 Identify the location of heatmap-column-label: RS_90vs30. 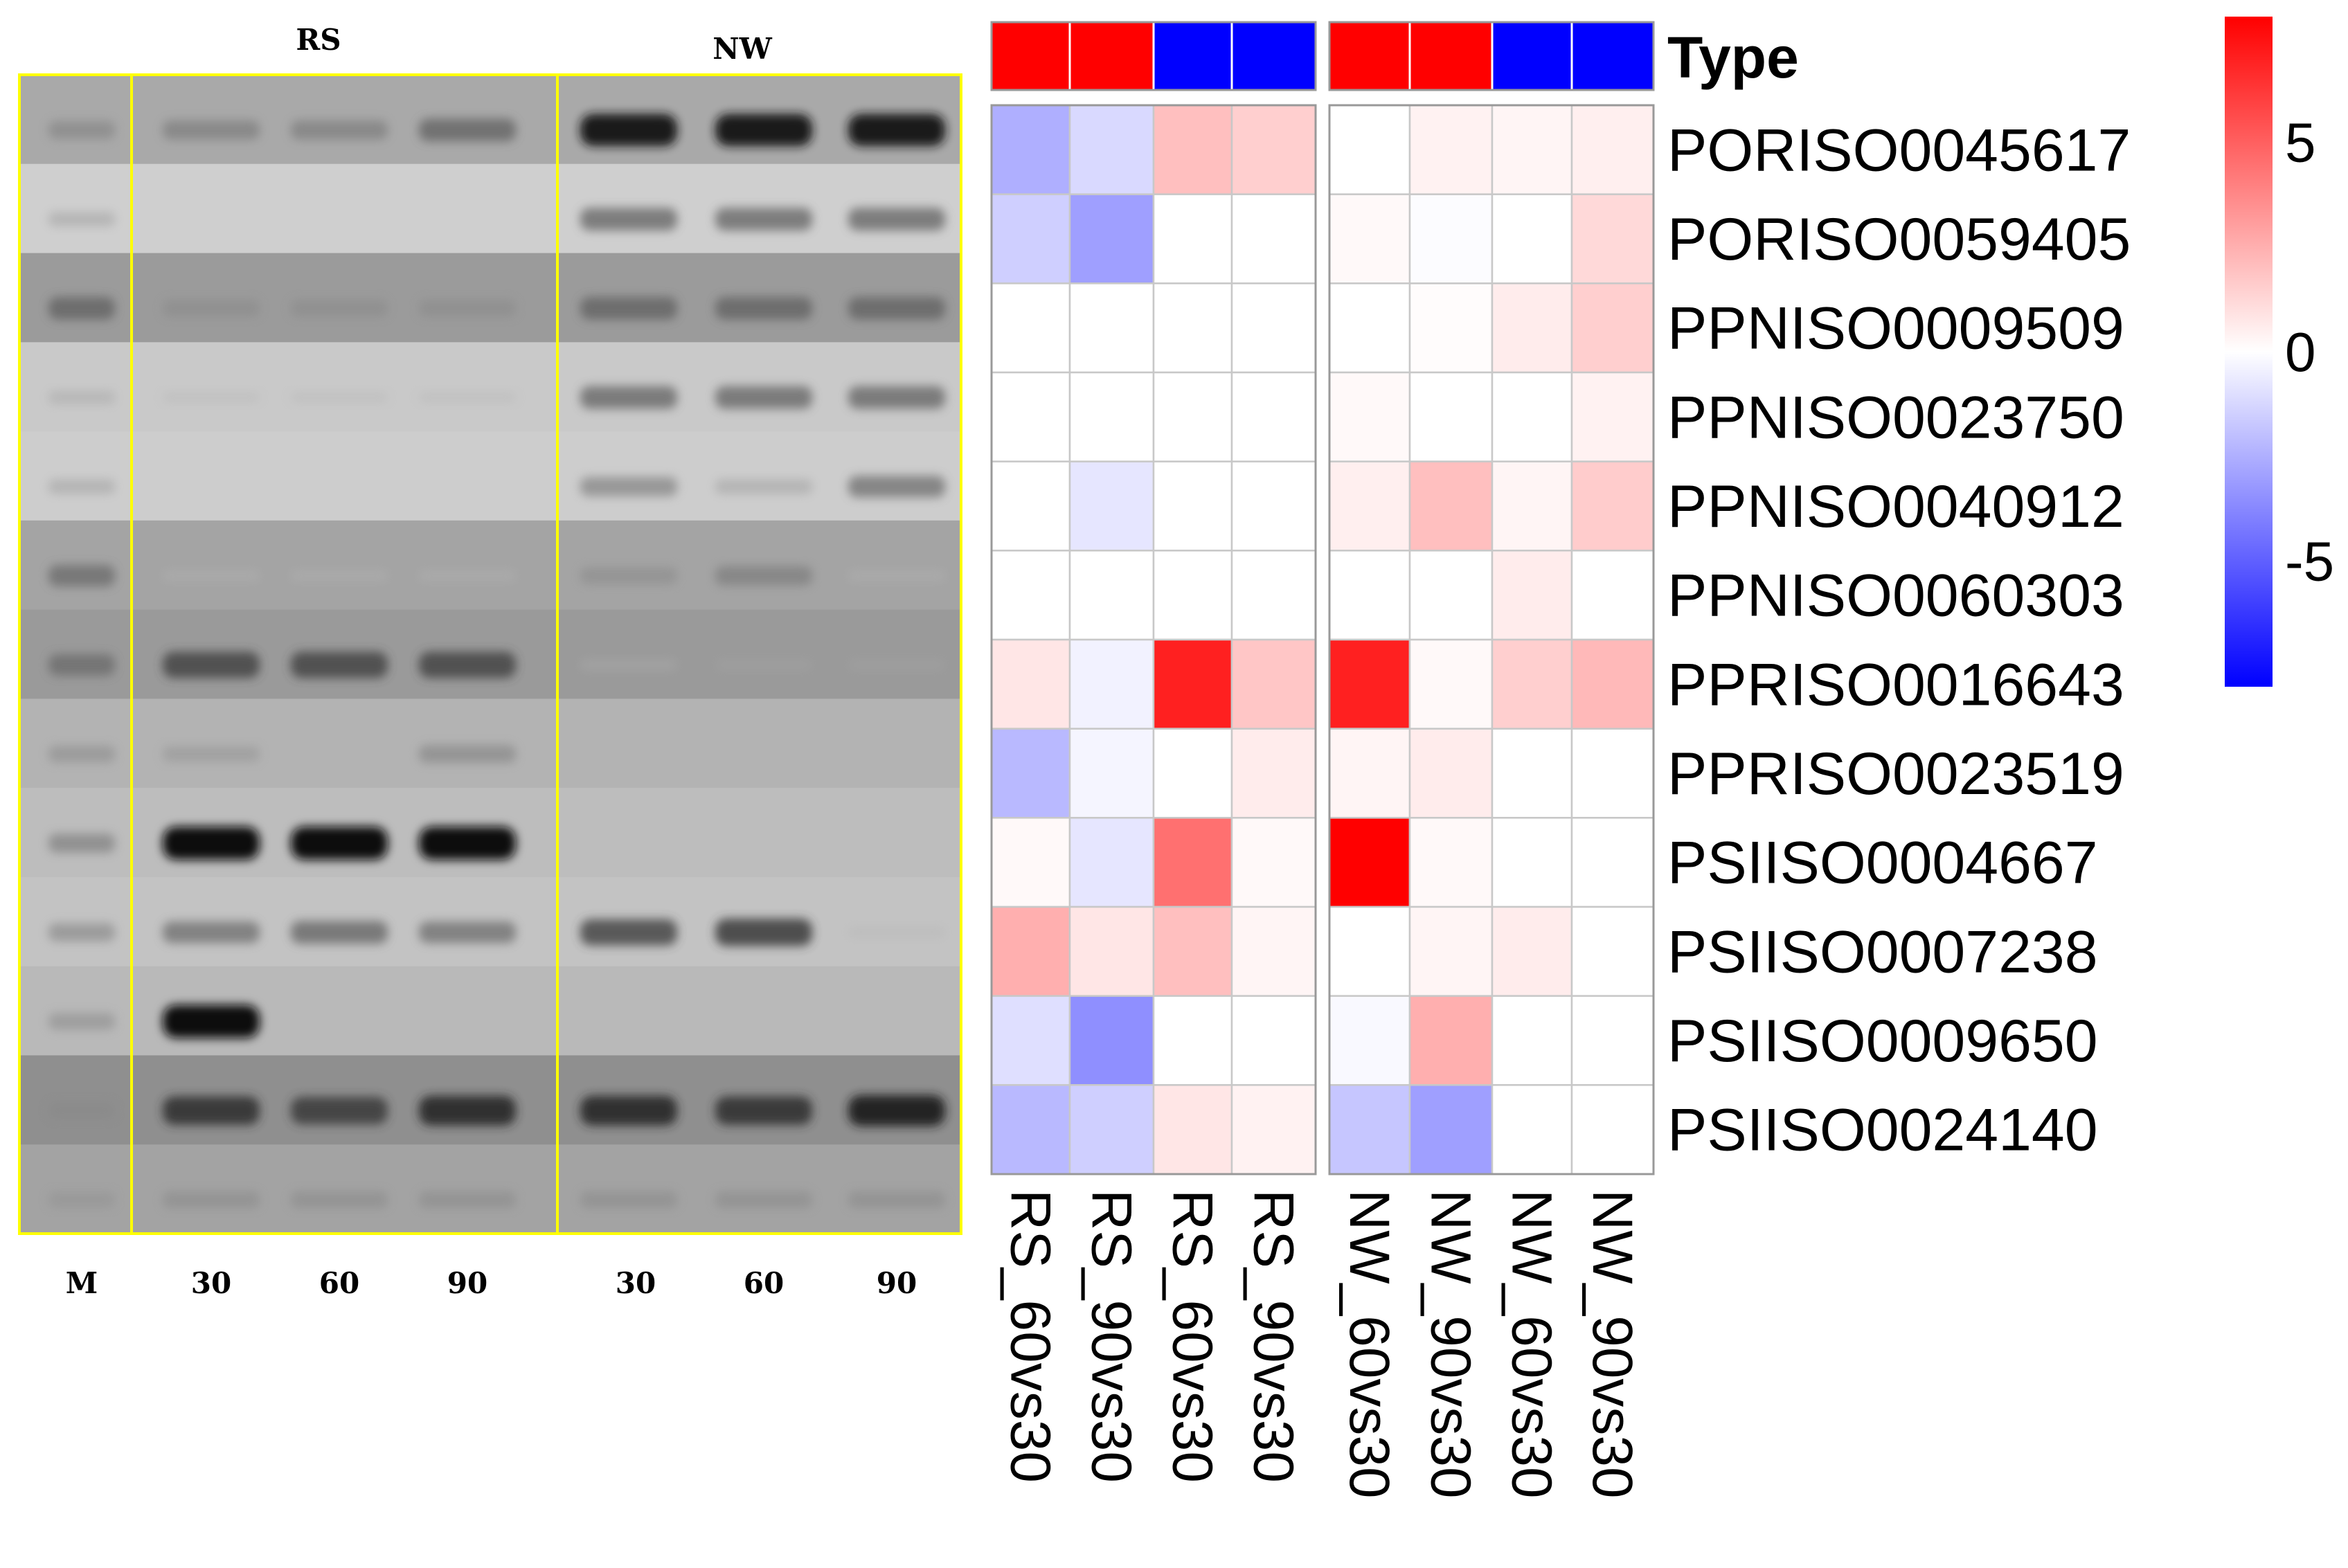
(1273, 1336).